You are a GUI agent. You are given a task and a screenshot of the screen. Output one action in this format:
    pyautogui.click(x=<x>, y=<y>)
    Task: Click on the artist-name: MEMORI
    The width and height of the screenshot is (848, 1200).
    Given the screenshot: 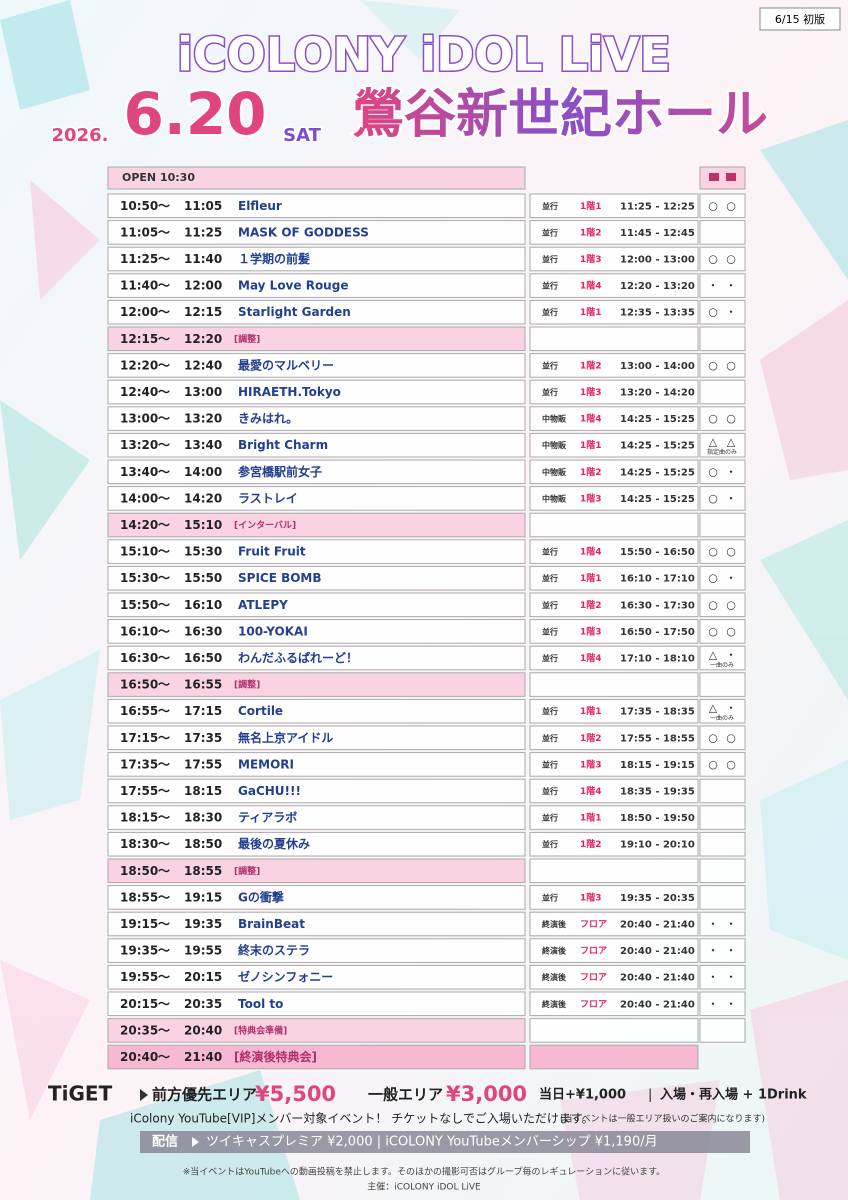 What is the action you would take?
    pyautogui.click(x=266, y=764)
    